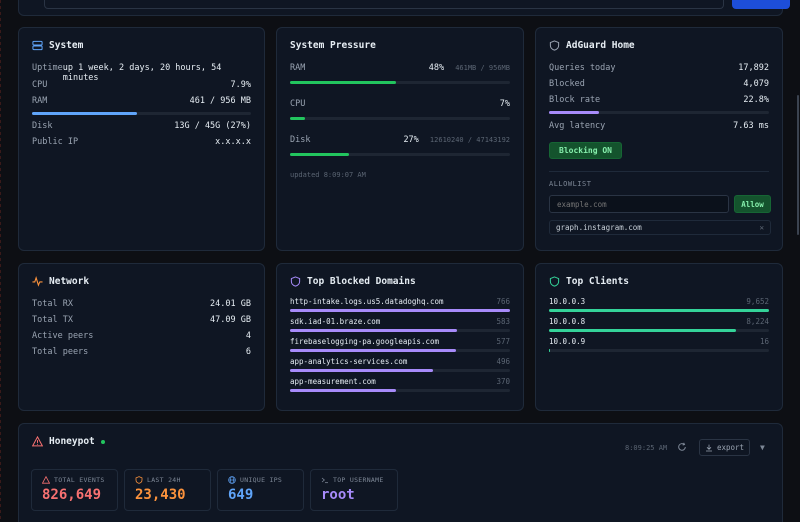 The width and height of the screenshot is (800, 522). What do you see at coordinates (567, 301) in the screenshot?
I see `client-ip: 10.0.0.3` at bounding box center [567, 301].